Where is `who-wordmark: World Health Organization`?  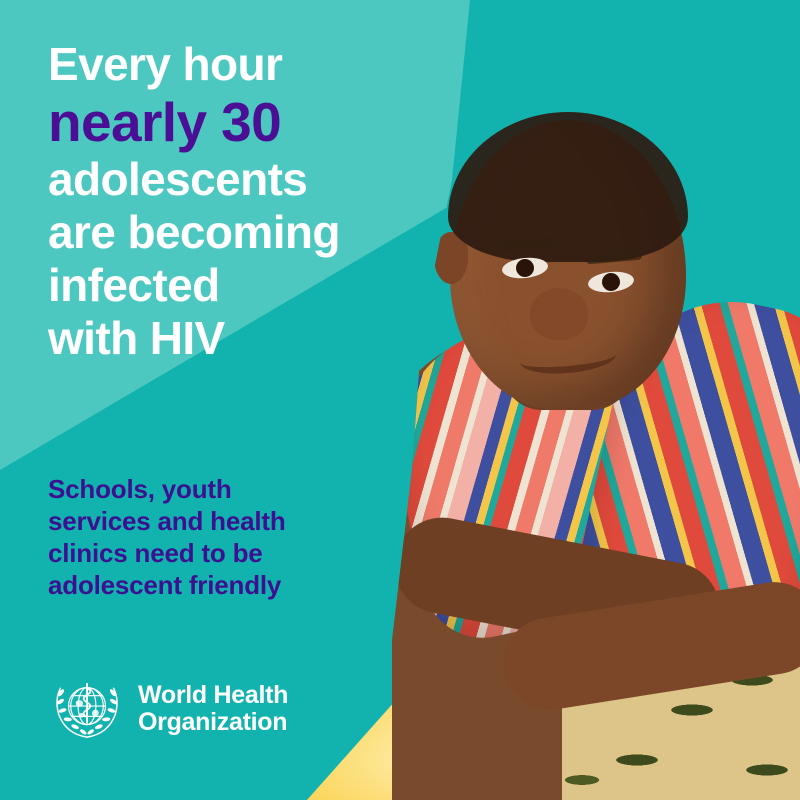 who-wordmark: World Health Organization is located at coordinates (213, 709).